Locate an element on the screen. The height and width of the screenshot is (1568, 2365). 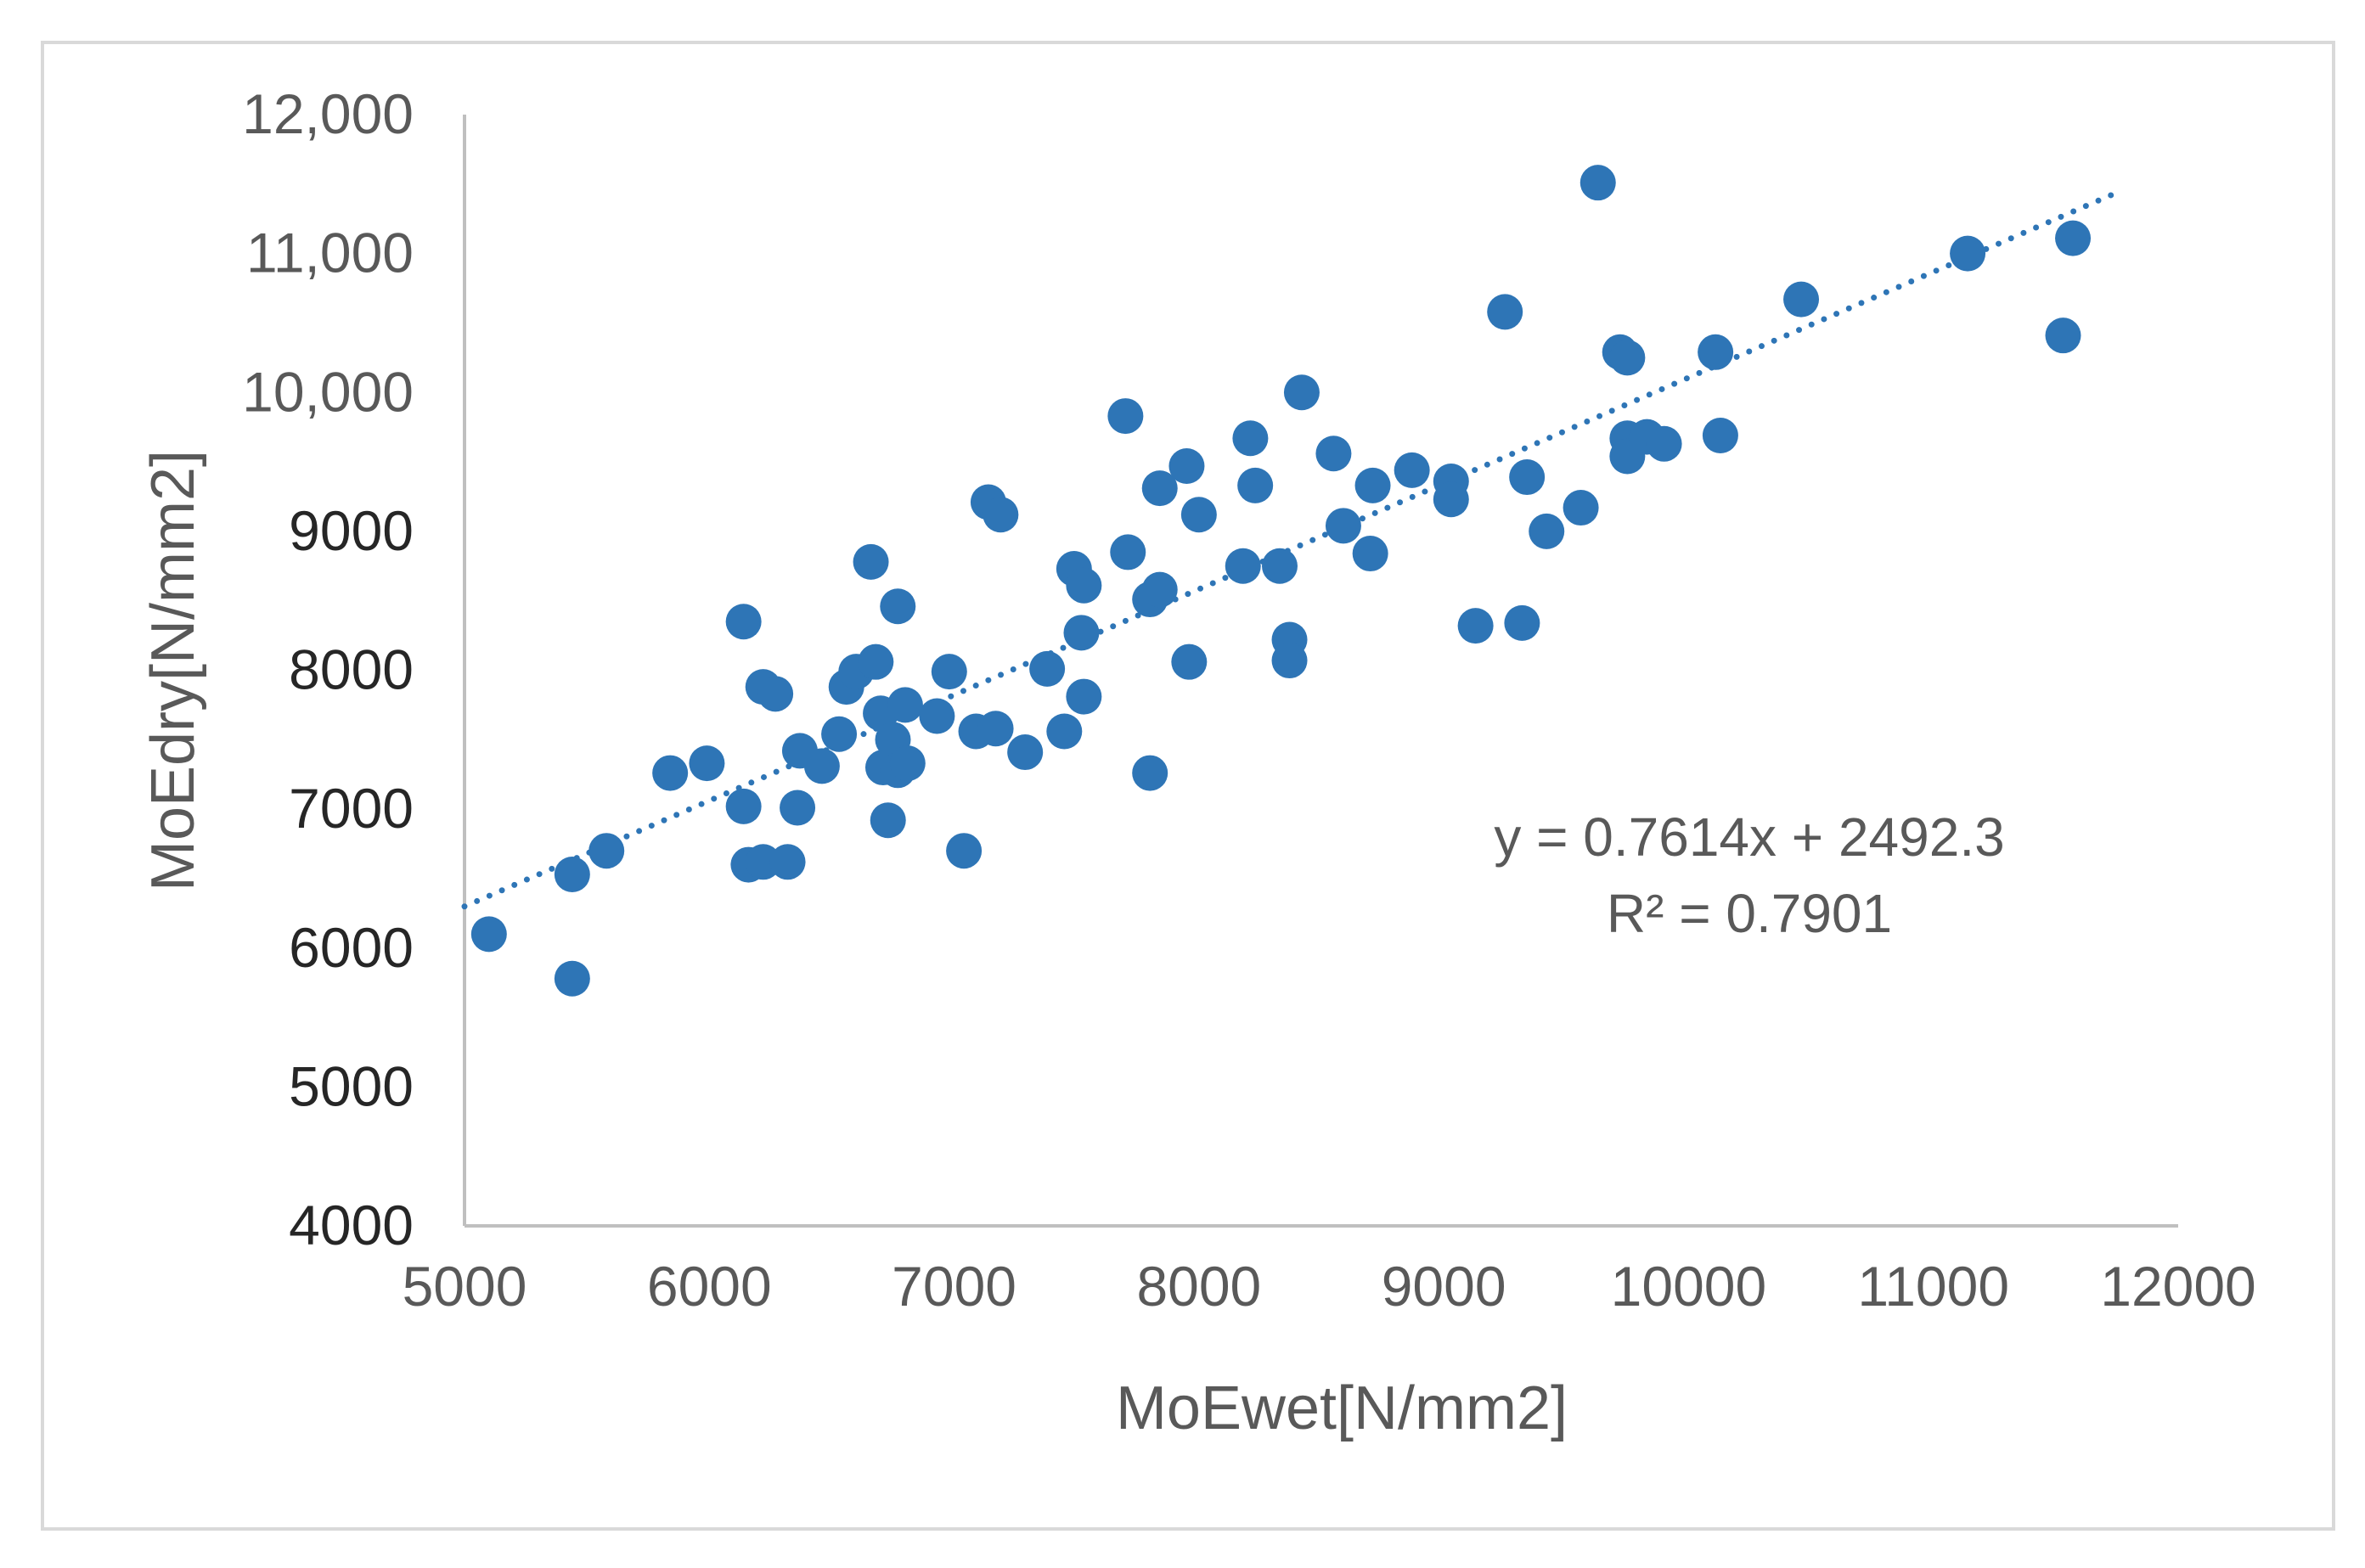
x-tick-label: 10000 is located at coordinates (1689, 1286).